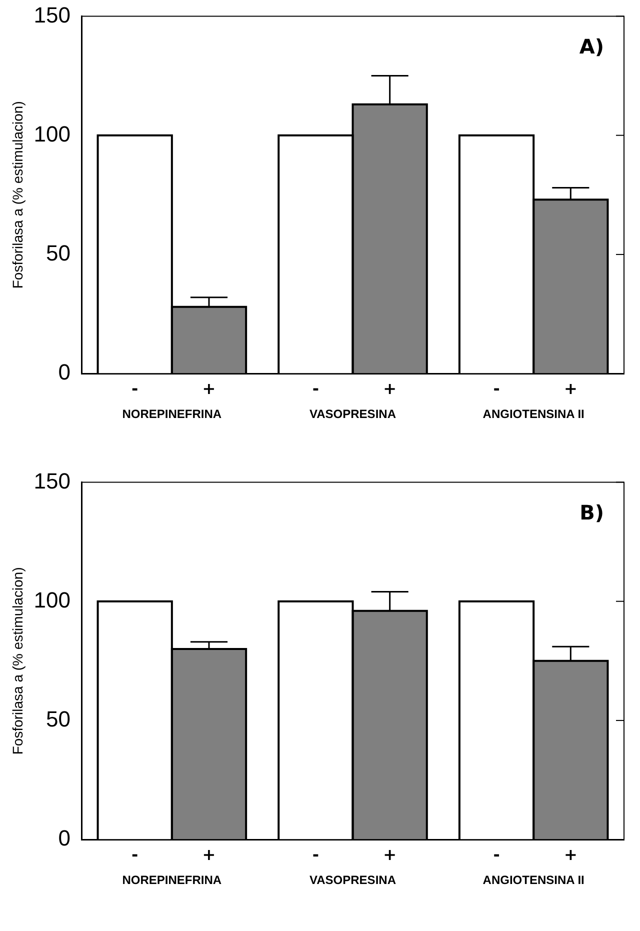 The width and height of the screenshot is (640, 931). What do you see at coordinates (592, 512) in the screenshot?
I see `annotation: B)` at bounding box center [592, 512].